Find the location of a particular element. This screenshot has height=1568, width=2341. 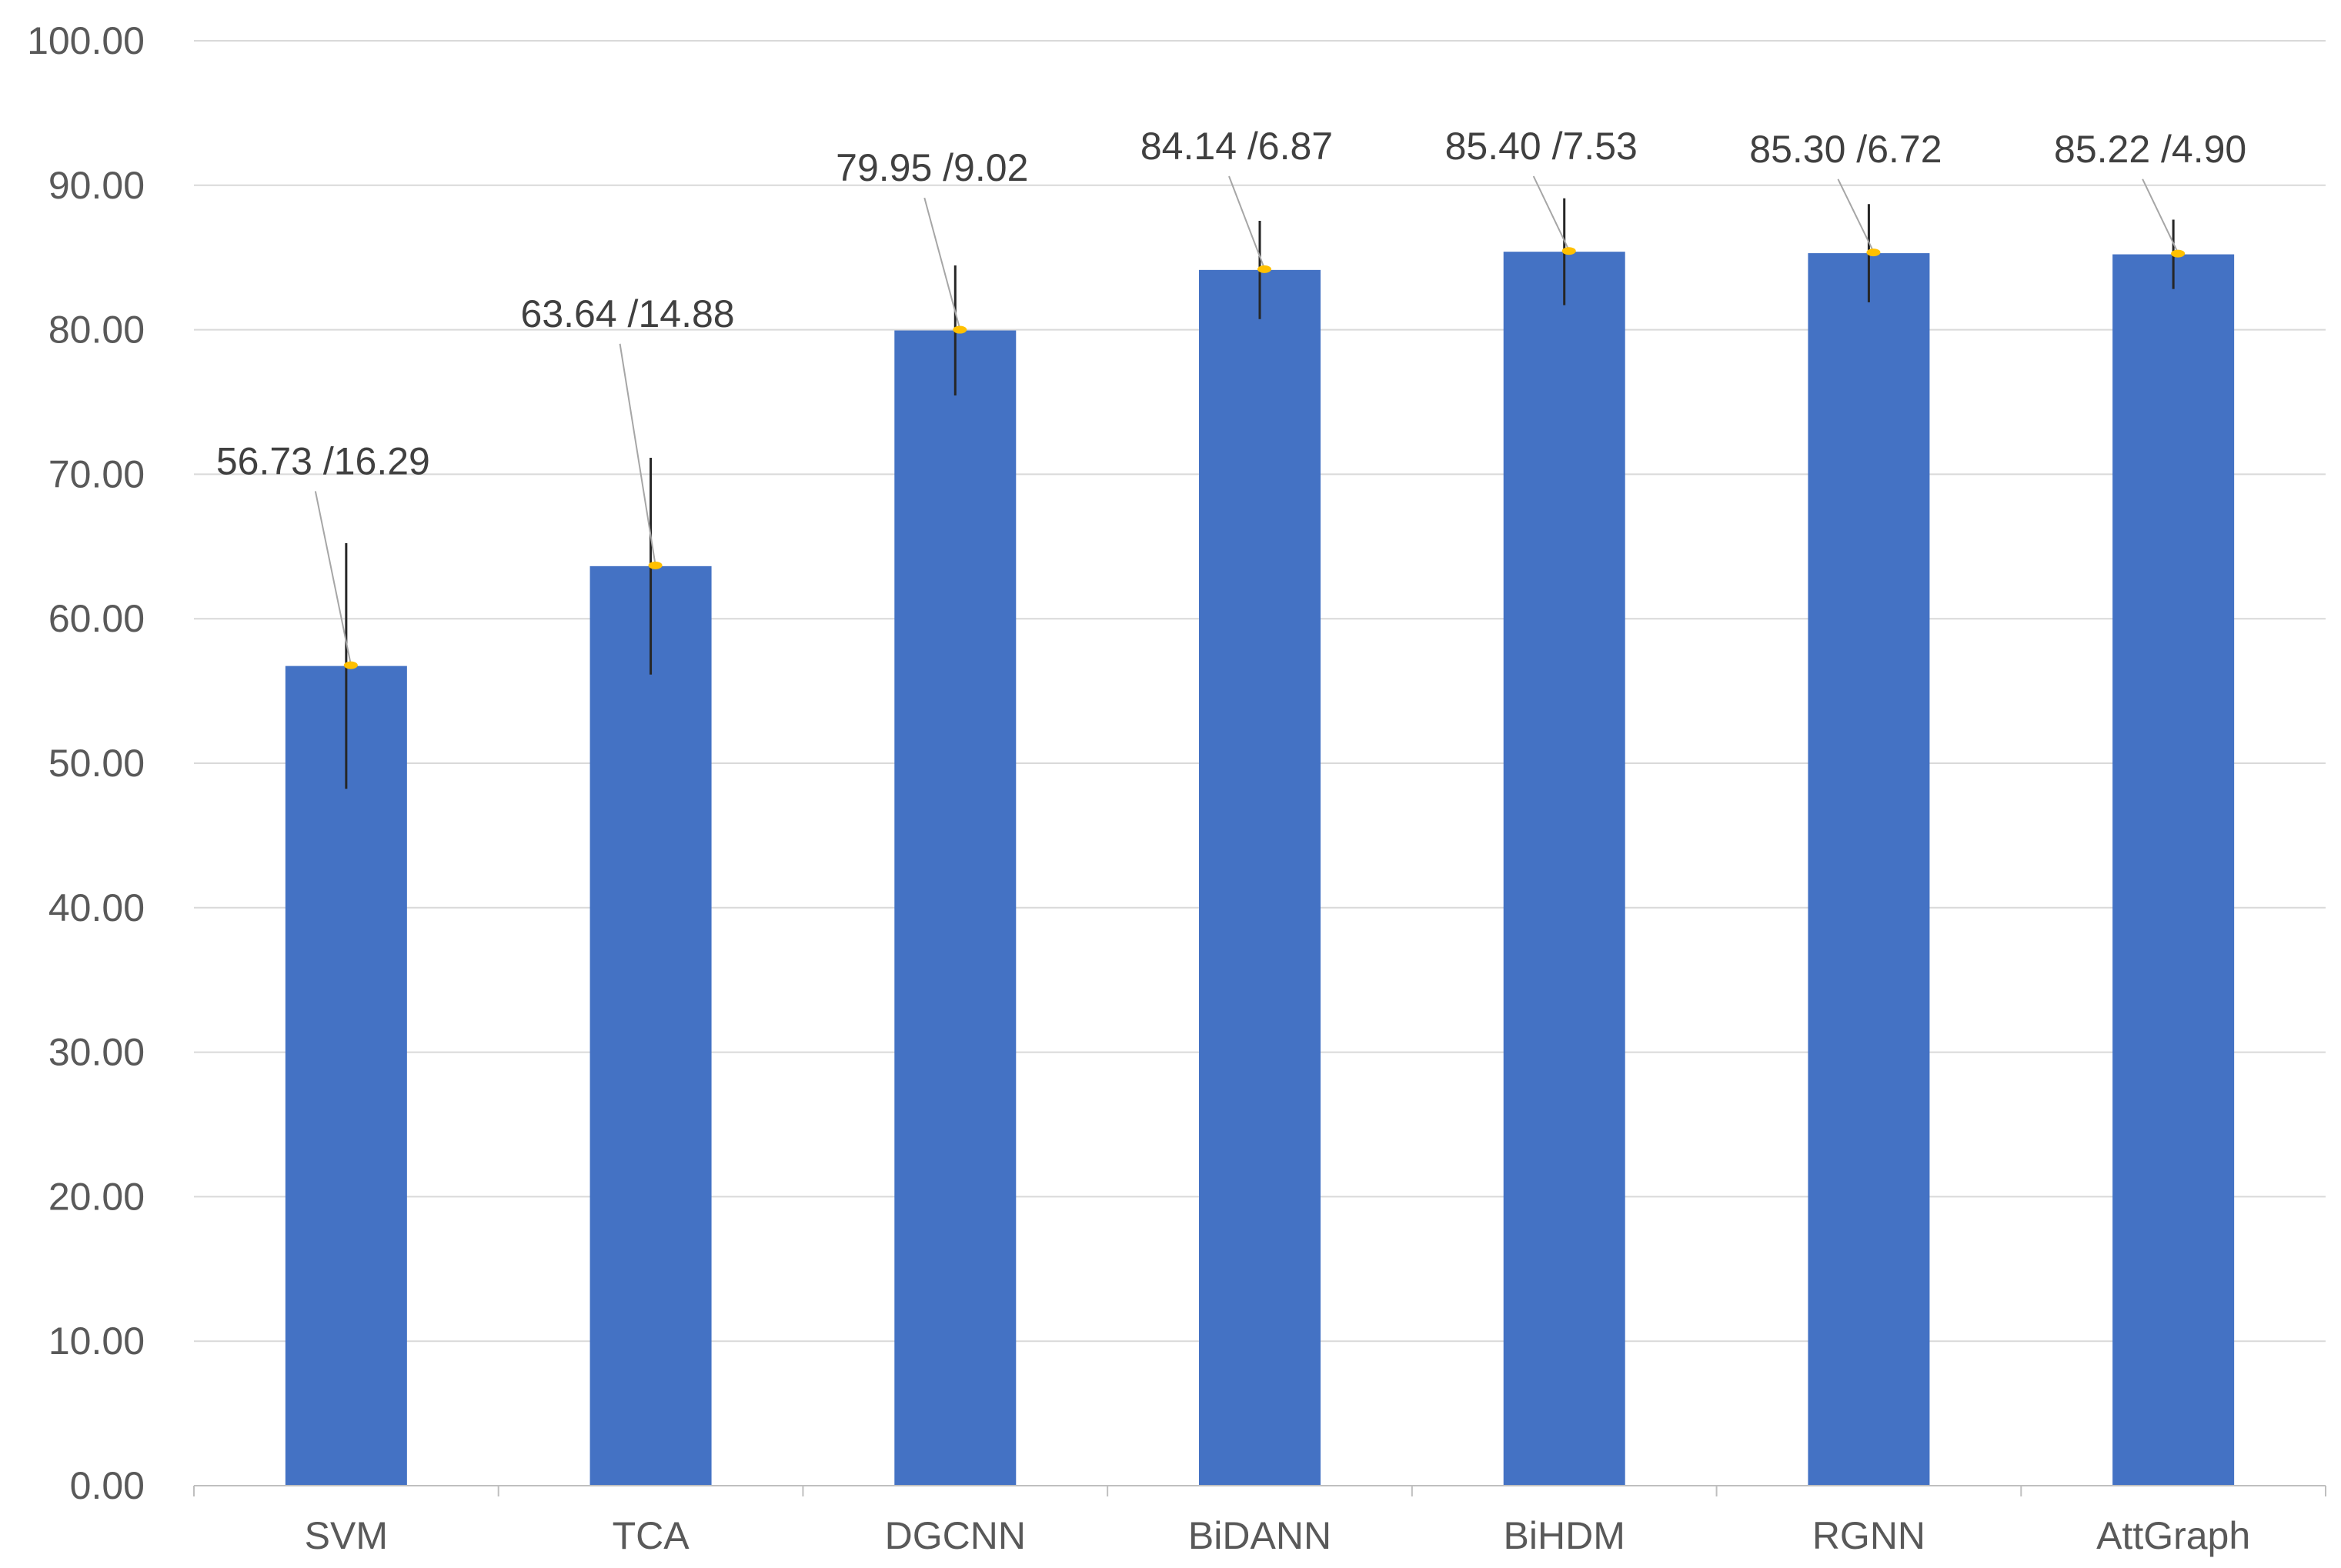

x-tick-label: BiHDM is located at coordinates (1564, 1535).